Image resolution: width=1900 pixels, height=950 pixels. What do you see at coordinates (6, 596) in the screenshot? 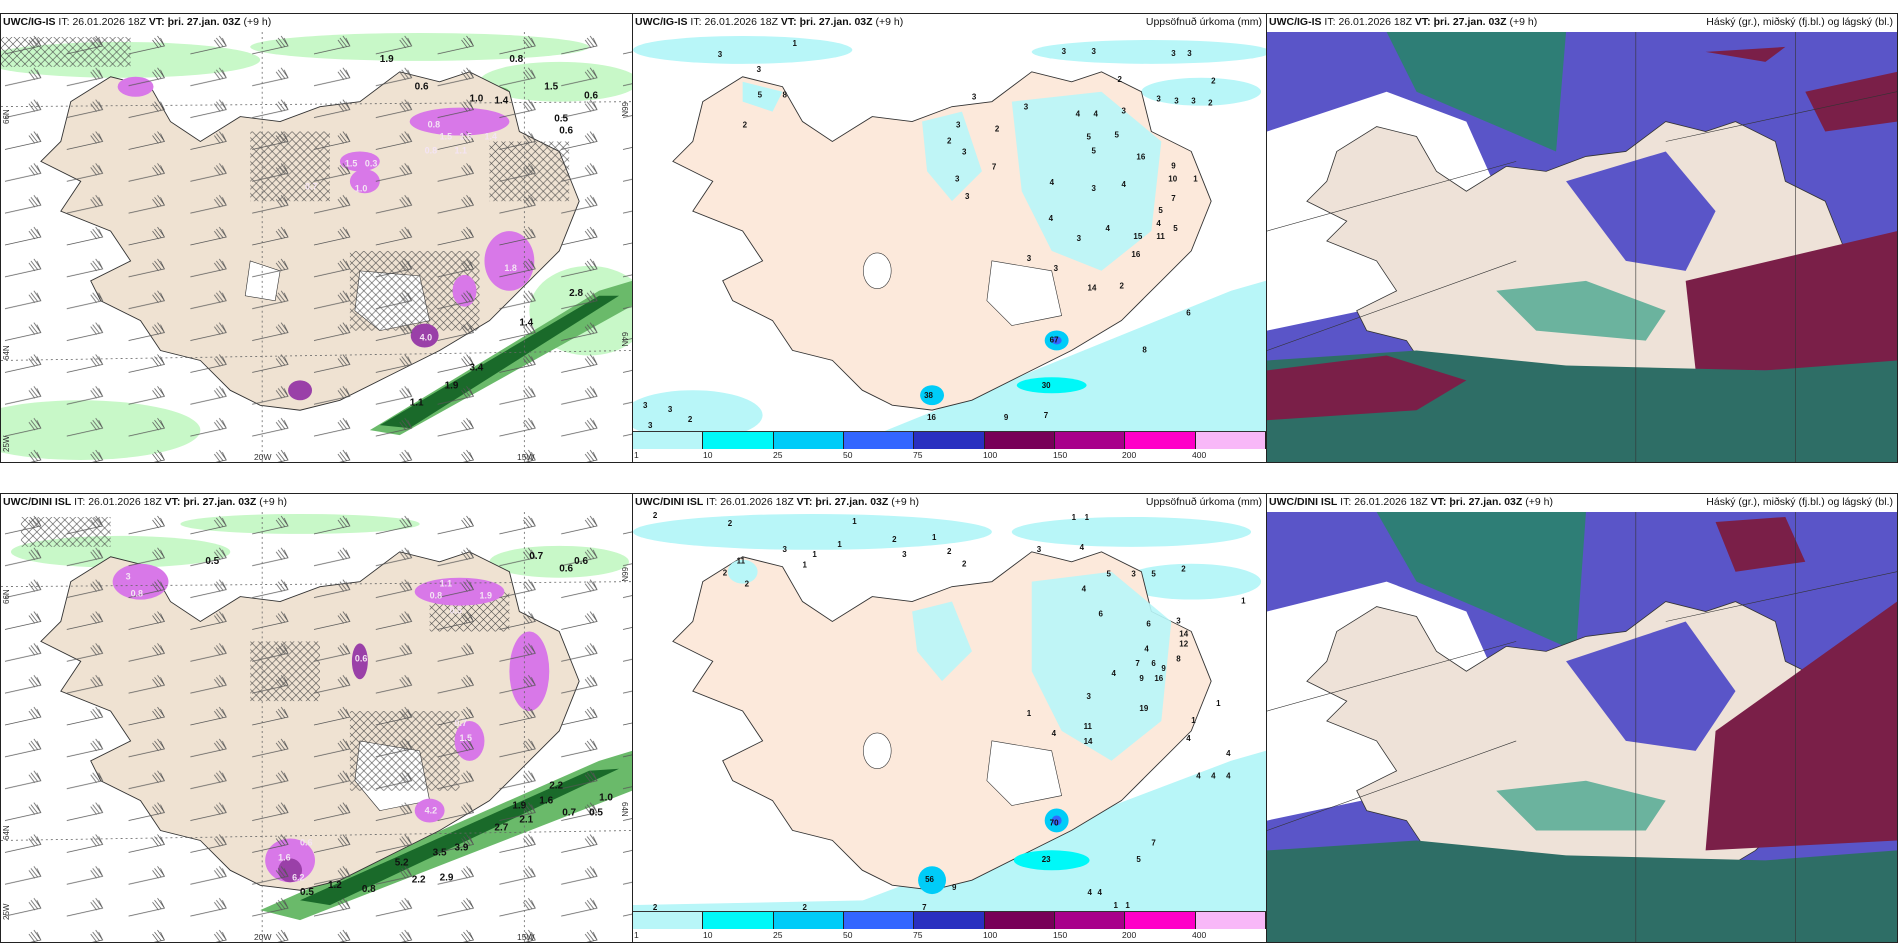
I see `lat-label: 66N` at bounding box center [6, 596].